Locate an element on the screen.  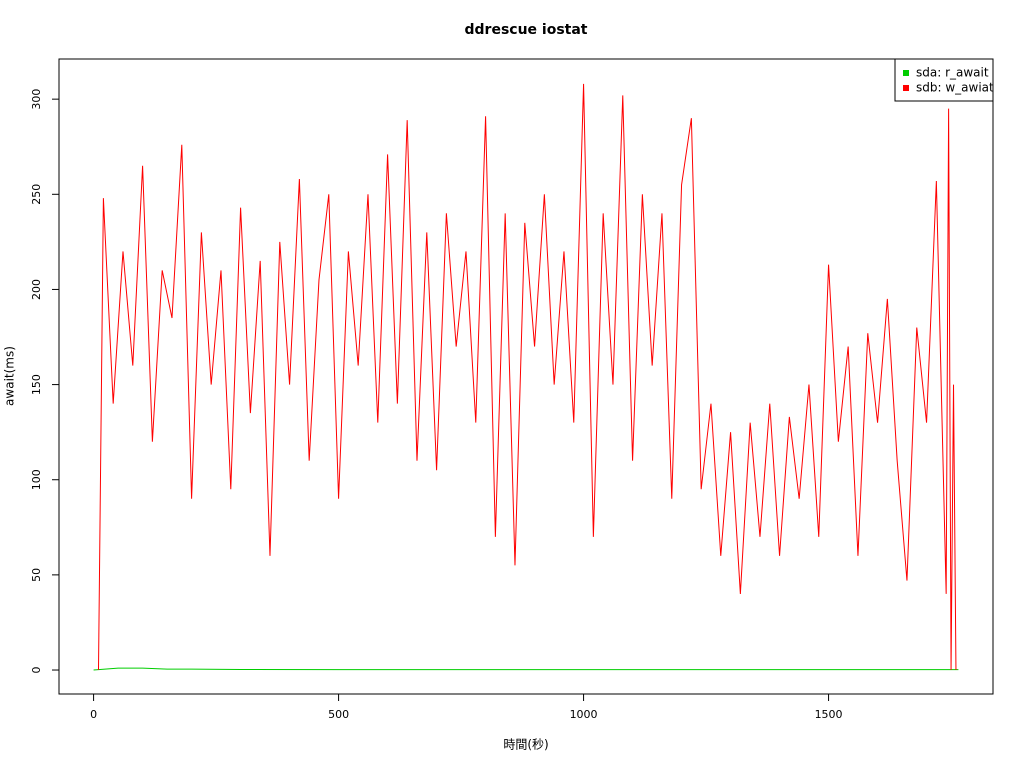
x-tick-label: 1000 is located at coordinates (584, 714).